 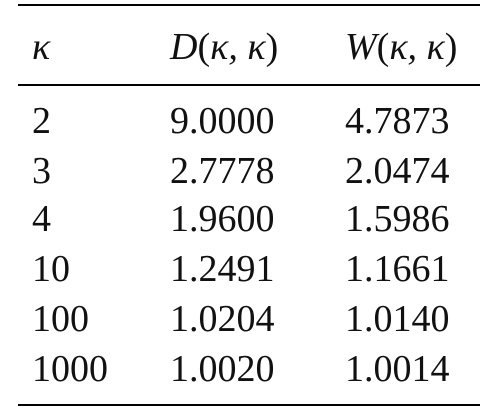 What do you see at coordinates (417, 47) in the screenshot?
I see `header-w-args: κ, κ` at bounding box center [417, 47].